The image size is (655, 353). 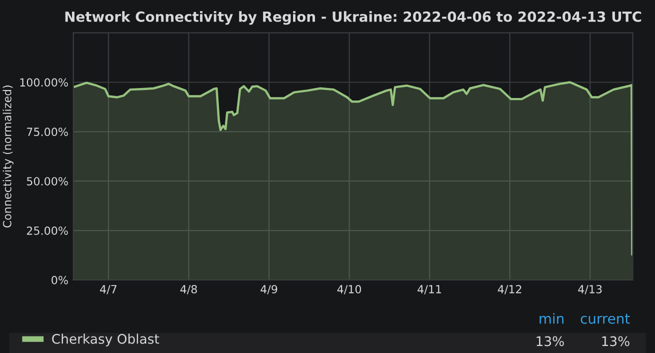 What do you see at coordinates (269, 289) in the screenshot?
I see `x-tick-label: 4/9` at bounding box center [269, 289].